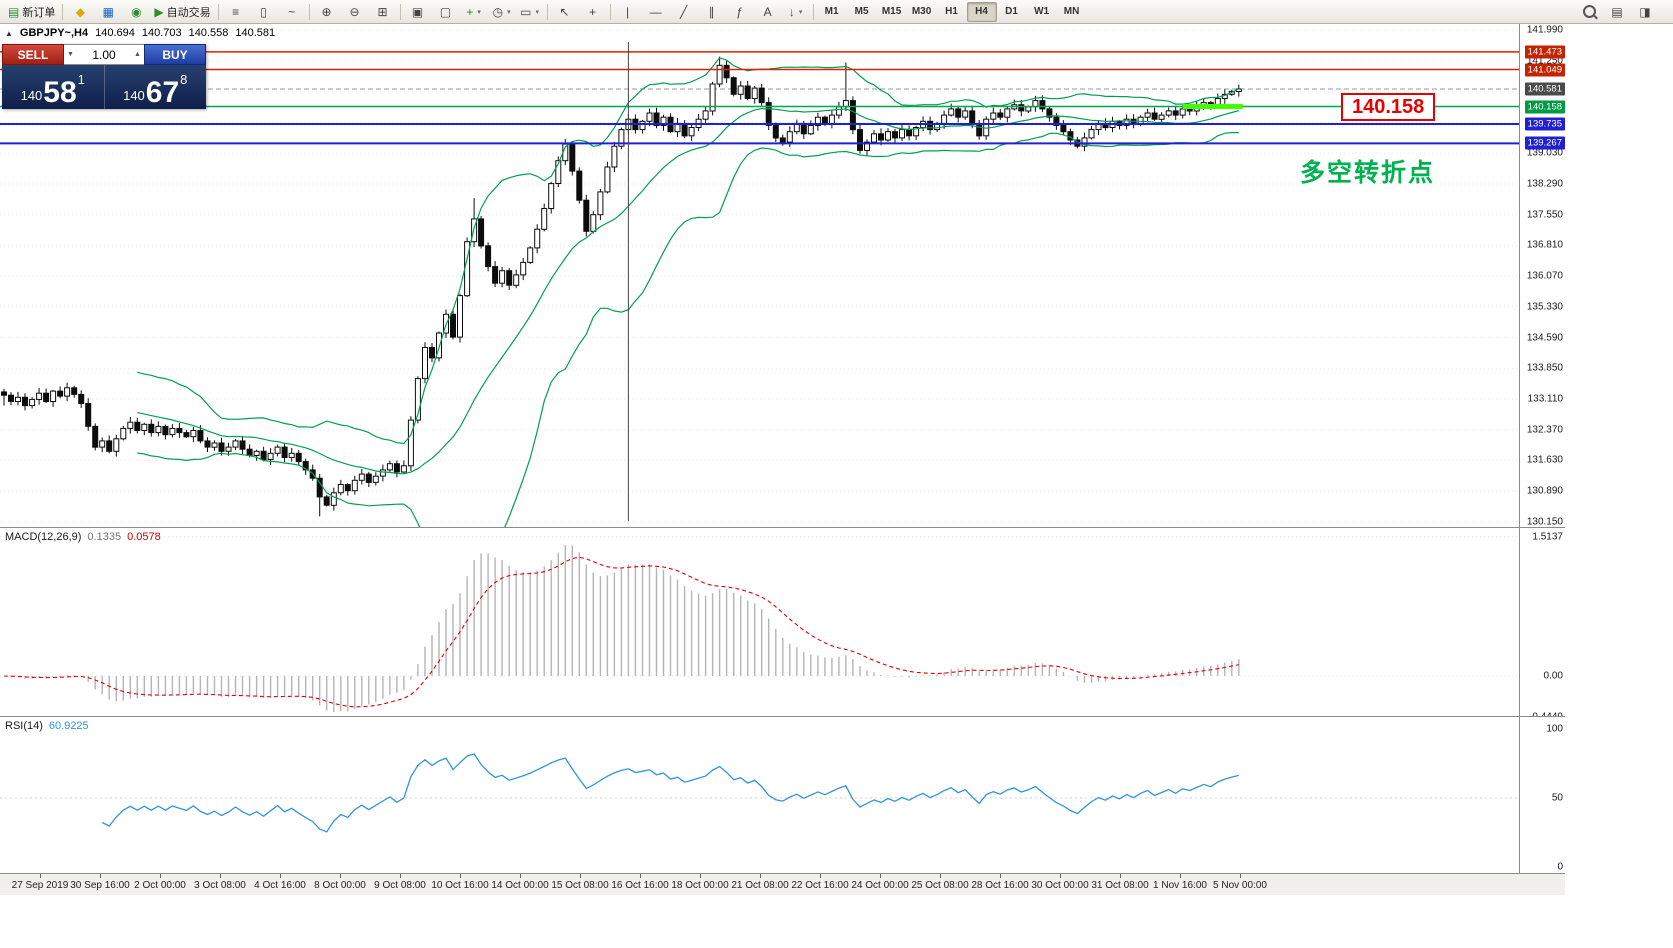 The width and height of the screenshot is (1673, 948). I want to click on crosshair-button: +, so click(593, 12).